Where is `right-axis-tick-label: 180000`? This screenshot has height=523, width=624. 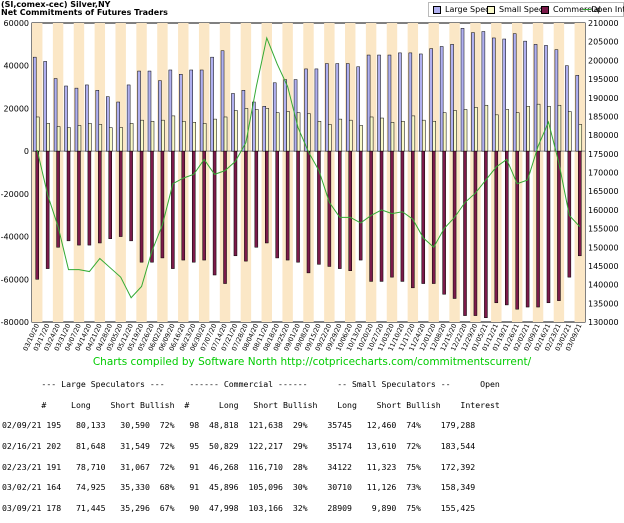
right-axis-tick-label: 180000 is located at coordinates (603, 135).